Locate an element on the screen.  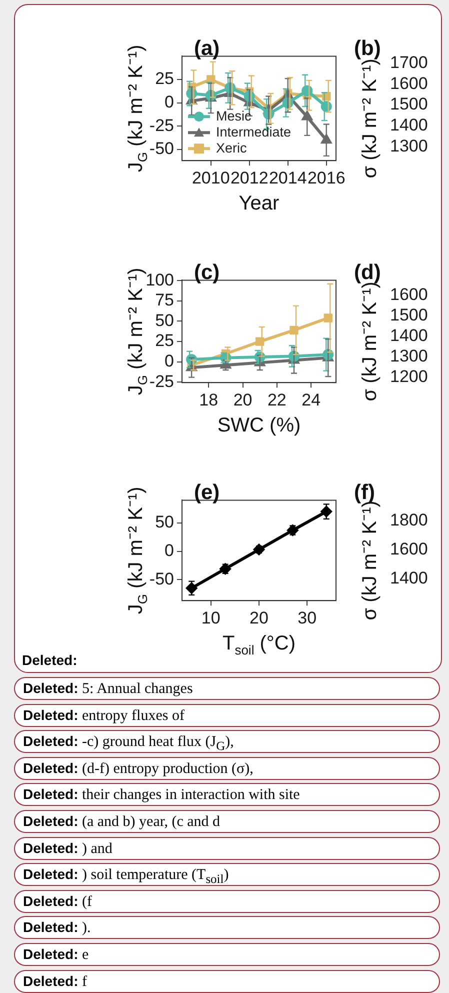
y-tick-label: 75 is located at coordinates (164, 300).